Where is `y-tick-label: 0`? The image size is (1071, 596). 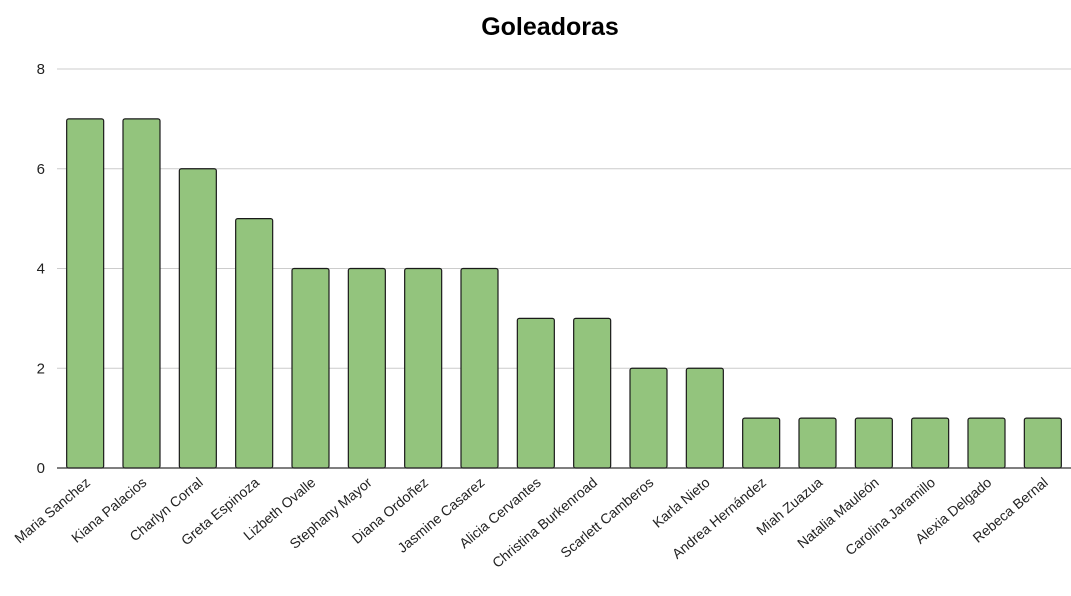
y-tick-label: 0 is located at coordinates (41, 468).